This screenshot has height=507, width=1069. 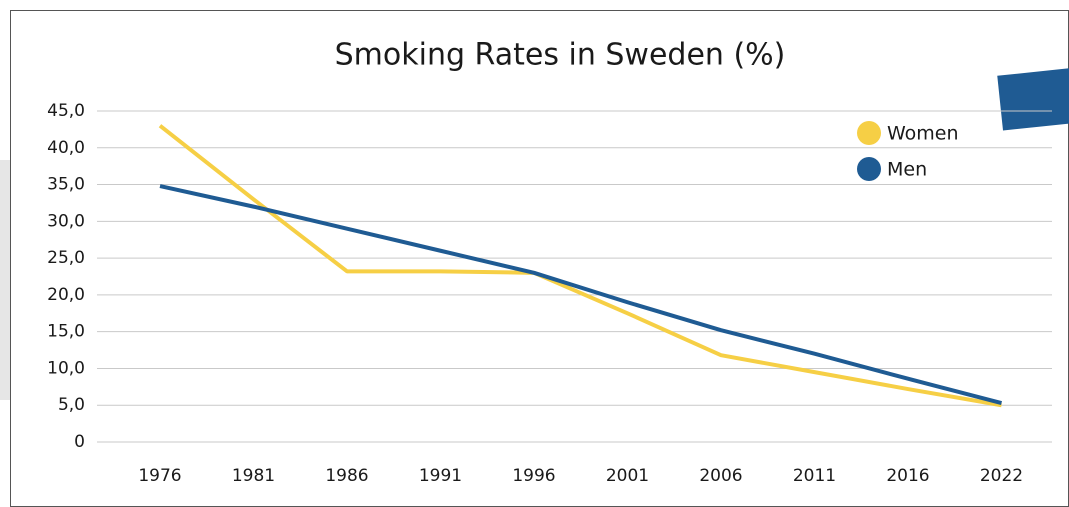 I want to click on y-tick-label: 5,0, so click(x=71, y=405).